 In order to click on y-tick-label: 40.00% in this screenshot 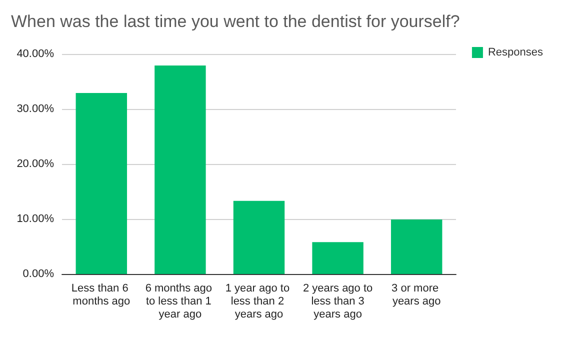, I will do `click(35, 54)`.